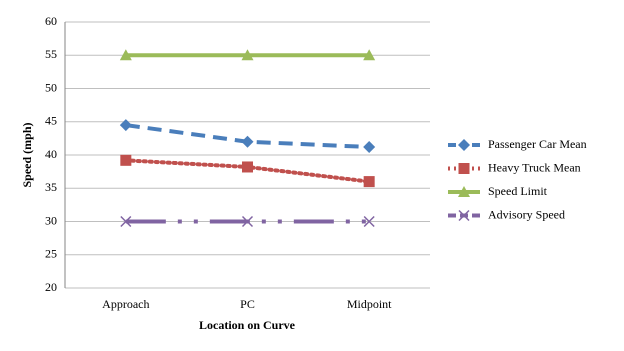 The image size is (624, 351). Describe the element at coordinates (526, 214) in the screenshot. I see `legend-label: Advisory Speed` at that location.